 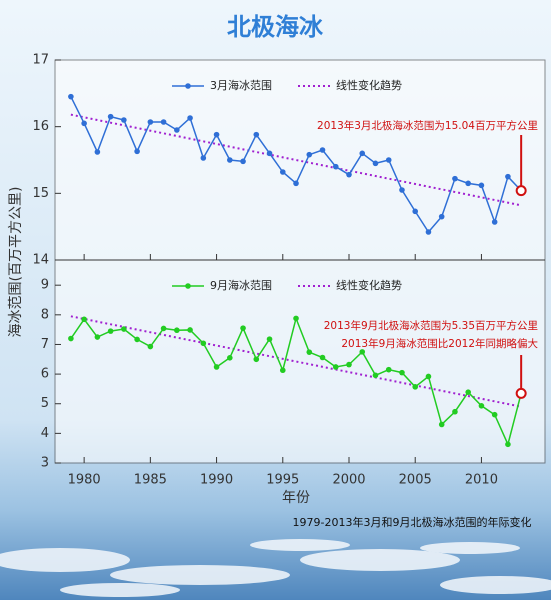 What do you see at coordinates (40, 193) in the screenshot?
I see `y-tick-label: 15` at bounding box center [40, 193].